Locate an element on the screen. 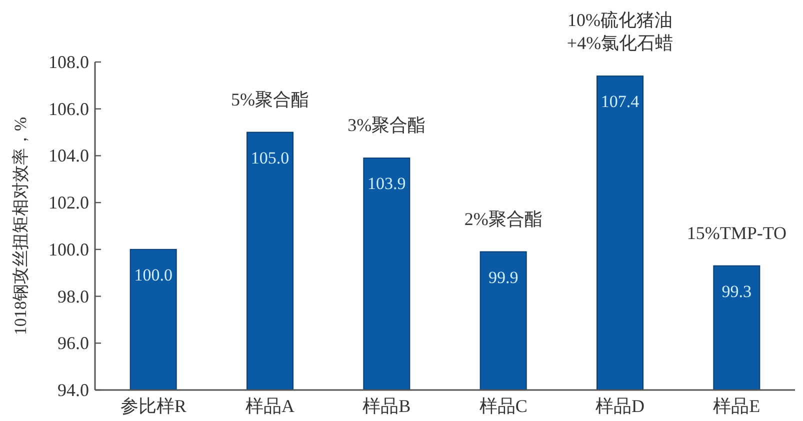  x-tick-label: 样品B is located at coordinates (386, 406).